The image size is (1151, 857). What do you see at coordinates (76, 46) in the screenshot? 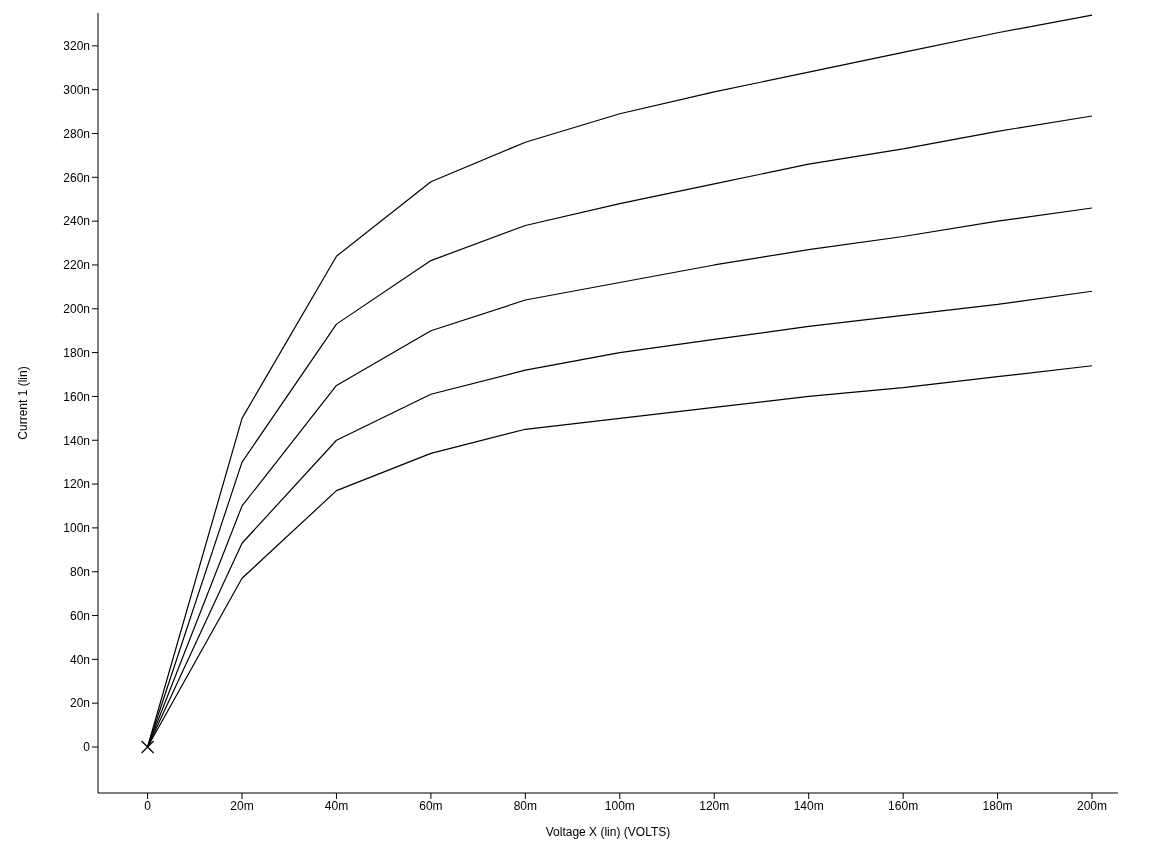
I see `y-tick-label: 320n` at bounding box center [76, 46].